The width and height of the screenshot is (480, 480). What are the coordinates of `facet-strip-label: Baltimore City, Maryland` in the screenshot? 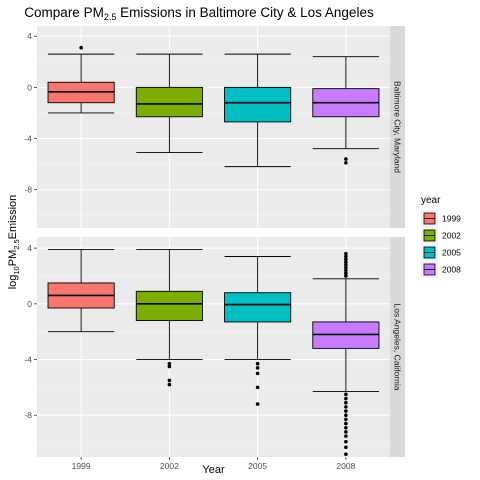 It's located at (398, 127).